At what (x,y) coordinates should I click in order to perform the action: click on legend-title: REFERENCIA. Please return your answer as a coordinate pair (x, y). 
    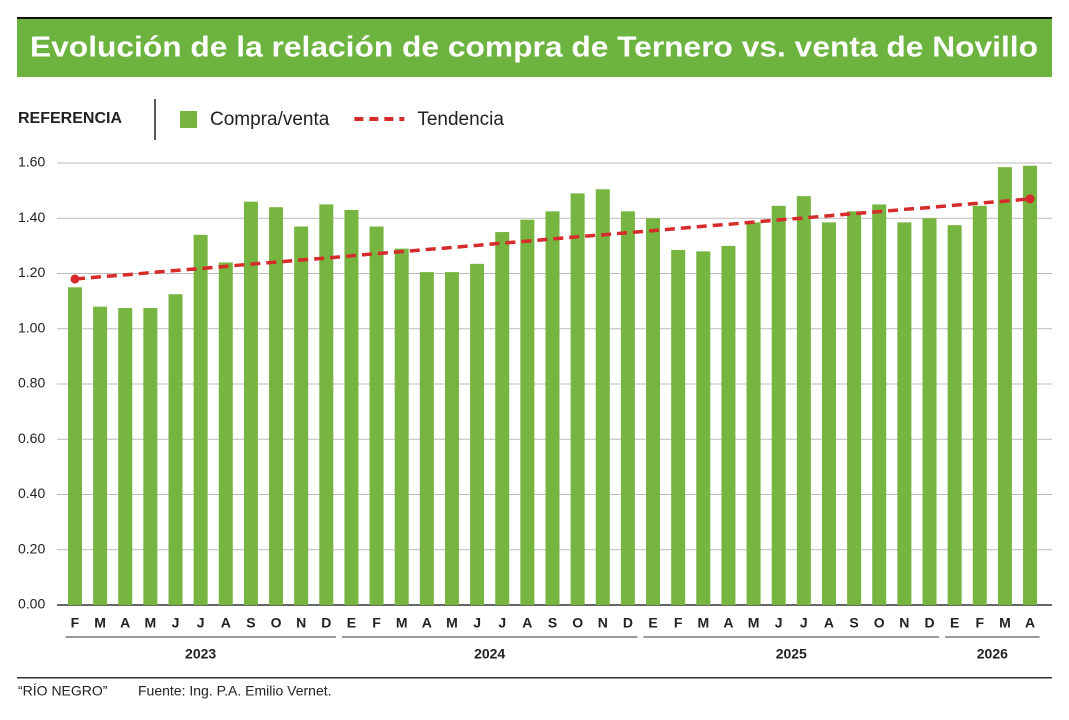
    Looking at the image, I should click on (70, 118).